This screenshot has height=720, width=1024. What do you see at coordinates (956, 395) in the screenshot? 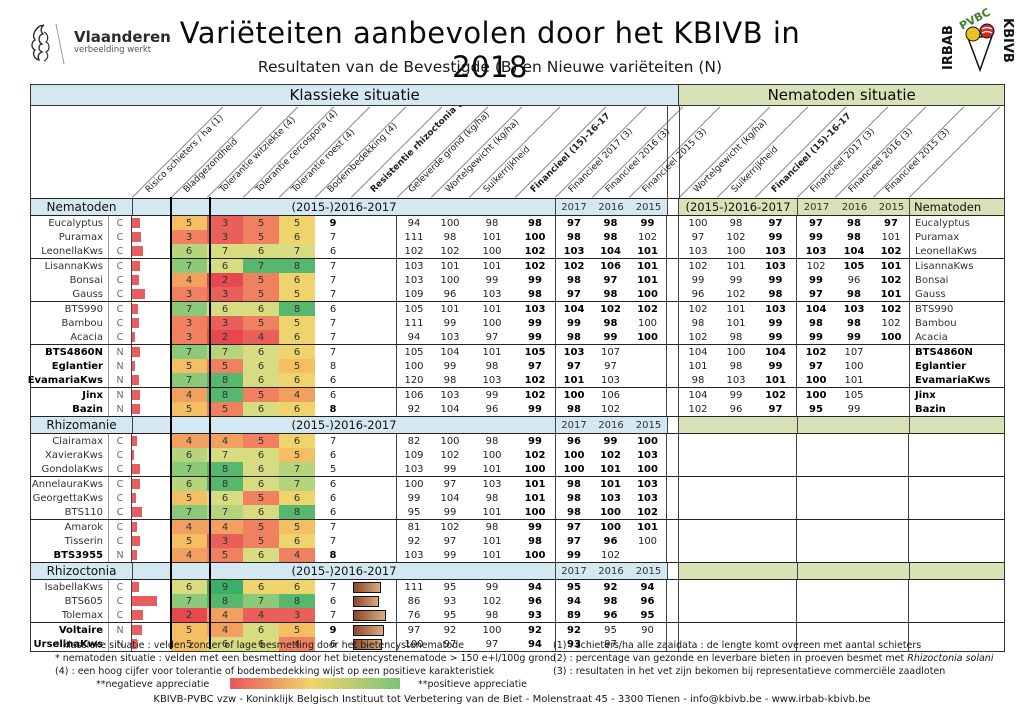
I see `variety-name-right: Jinx` at bounding box center [956, 395].